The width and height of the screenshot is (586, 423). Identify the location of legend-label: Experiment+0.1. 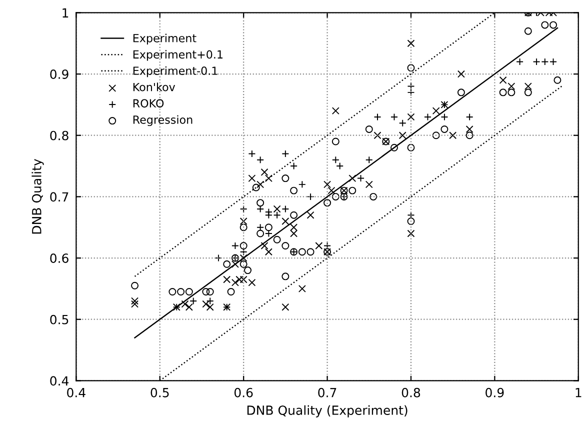
(178, 55).